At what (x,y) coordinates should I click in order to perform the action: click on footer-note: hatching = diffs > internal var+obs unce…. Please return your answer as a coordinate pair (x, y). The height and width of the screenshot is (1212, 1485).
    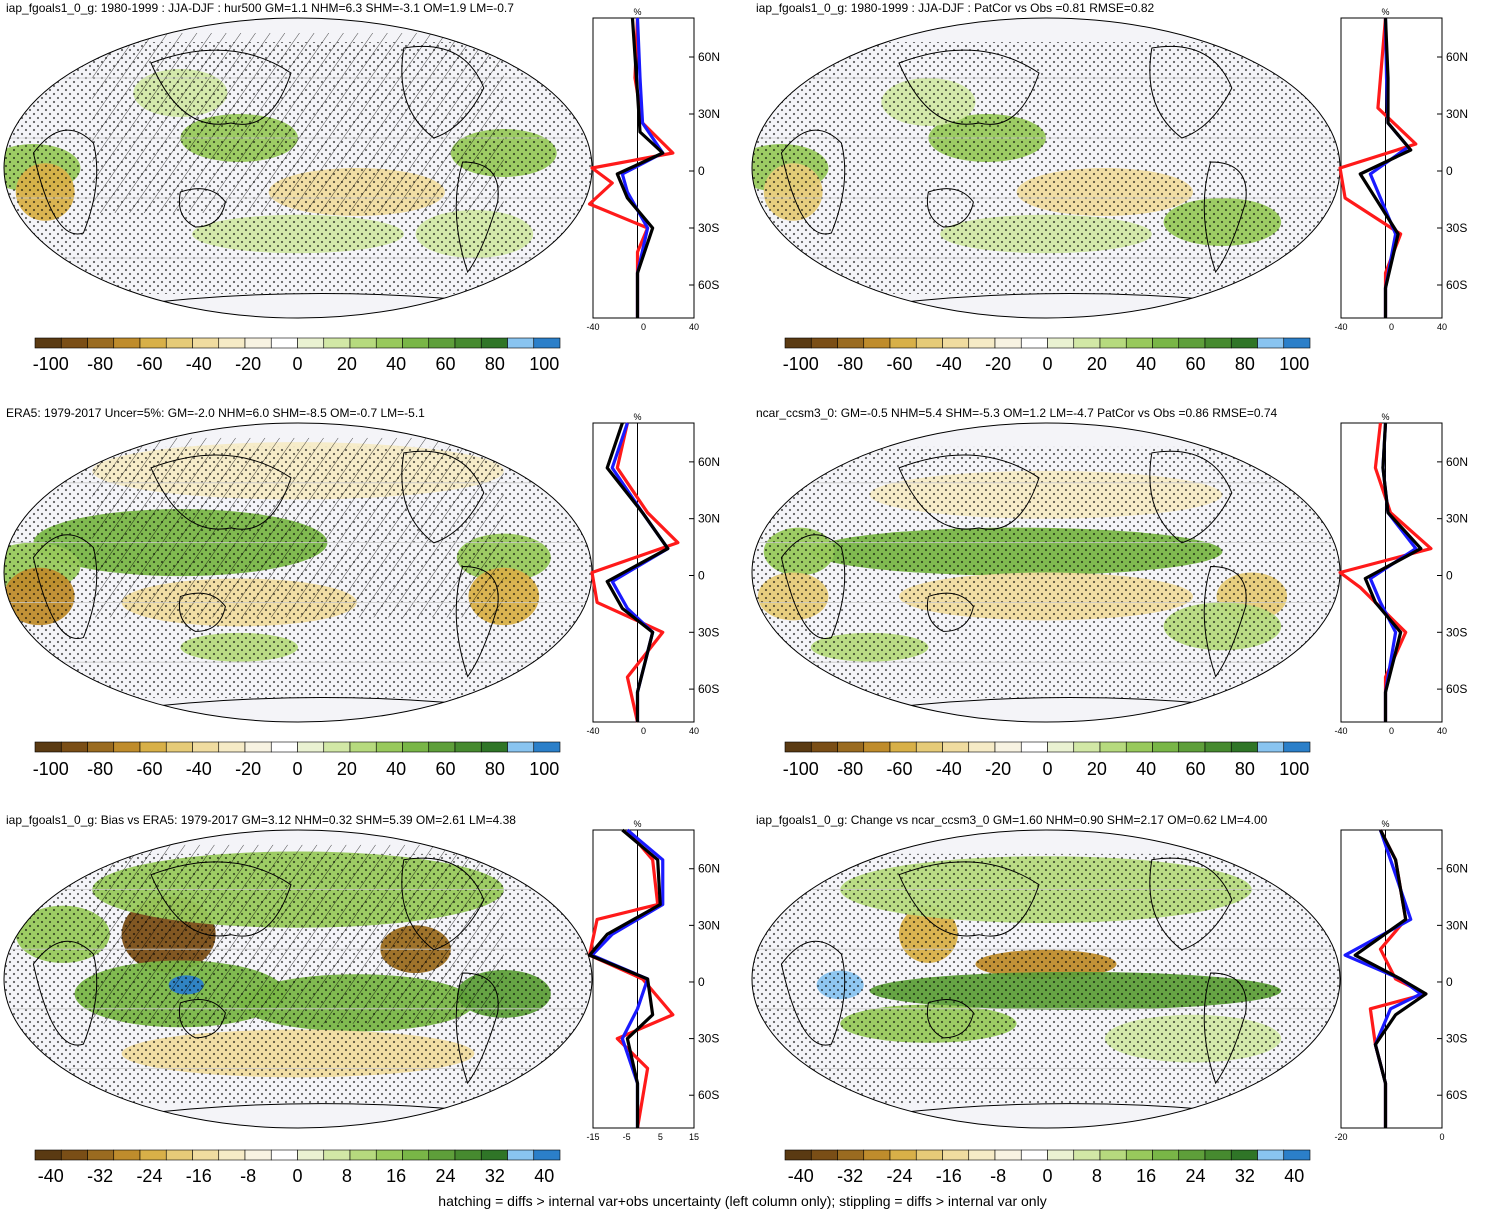
    Looking at the image, I should click on (742, 1201).